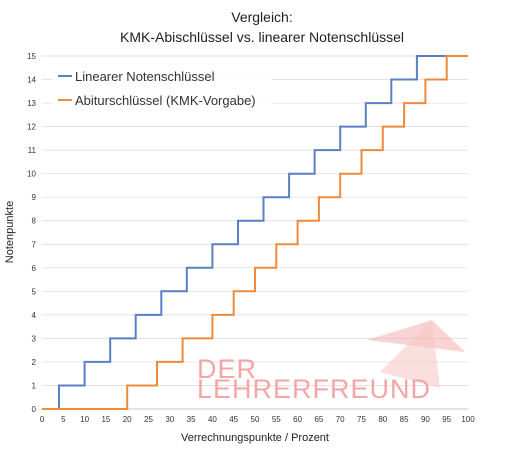 The height and width of the screenshot is (451, 510). Describe the element at coordinates (382, 419) in the screenshot. I see `x-tick-label: 80` at that location.